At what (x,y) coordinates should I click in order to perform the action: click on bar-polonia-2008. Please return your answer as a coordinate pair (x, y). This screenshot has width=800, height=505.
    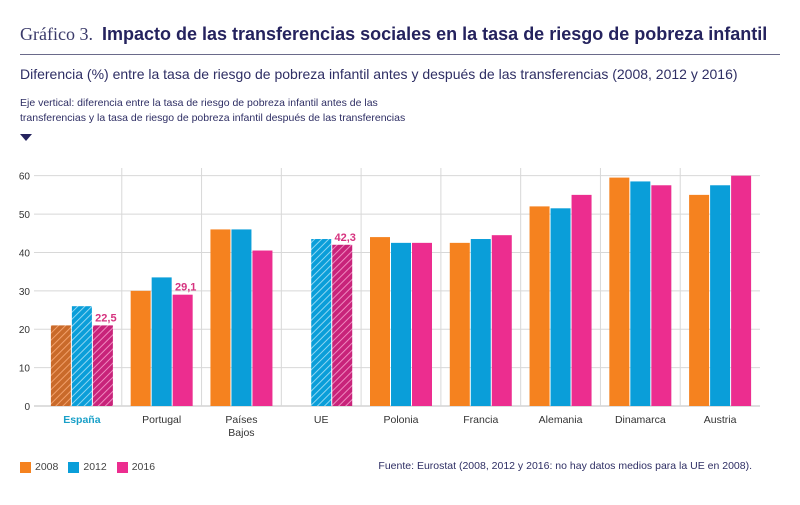
    Looking at the image, I should click on (380, 321).